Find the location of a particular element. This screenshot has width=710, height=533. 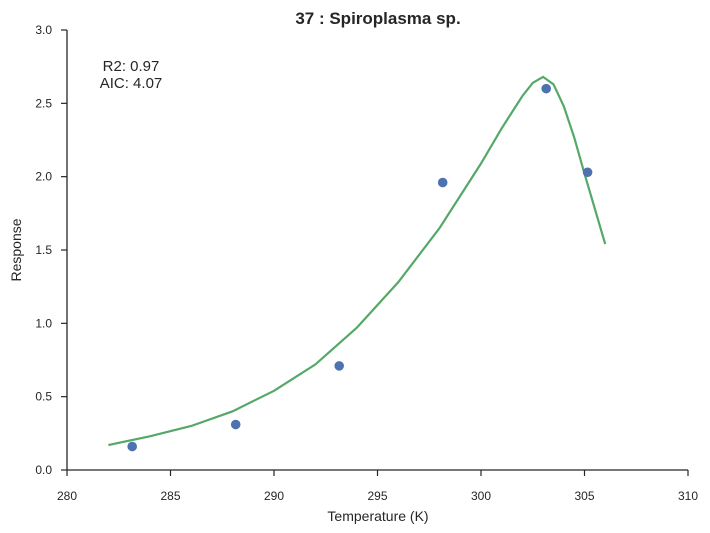

y-axis-ticks: 0.0 0.5 1.0 1.5 2.0 2.5 3.0 is located at coordinates (51, 250).